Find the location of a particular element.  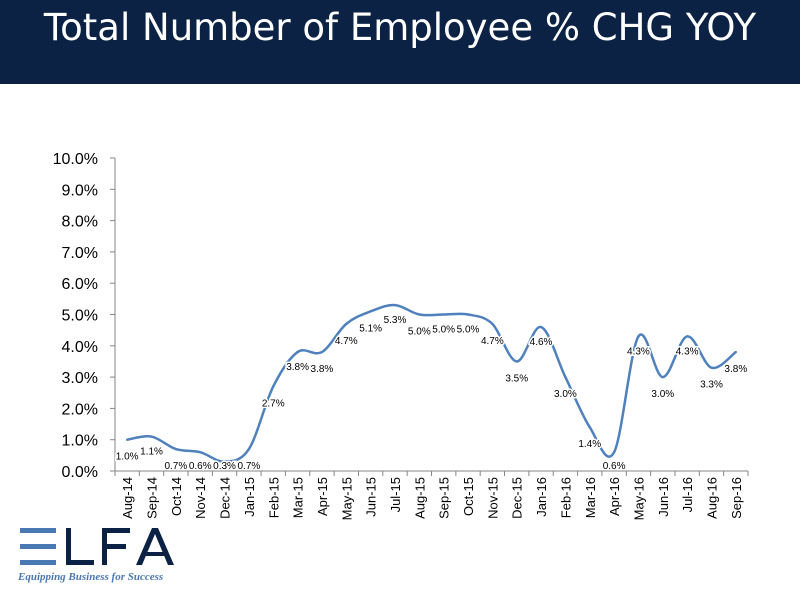

x-tick-label: Mar-15 is located at coordinates (298, 497).